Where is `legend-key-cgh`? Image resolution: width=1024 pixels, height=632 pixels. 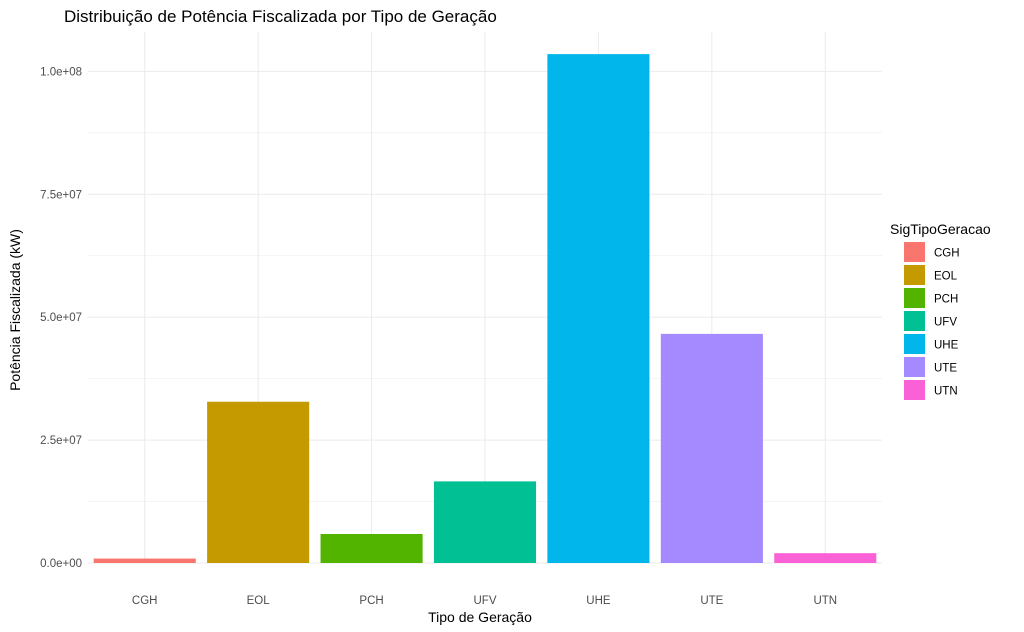
legend-key-cgh is located at coordinates (914, 252).